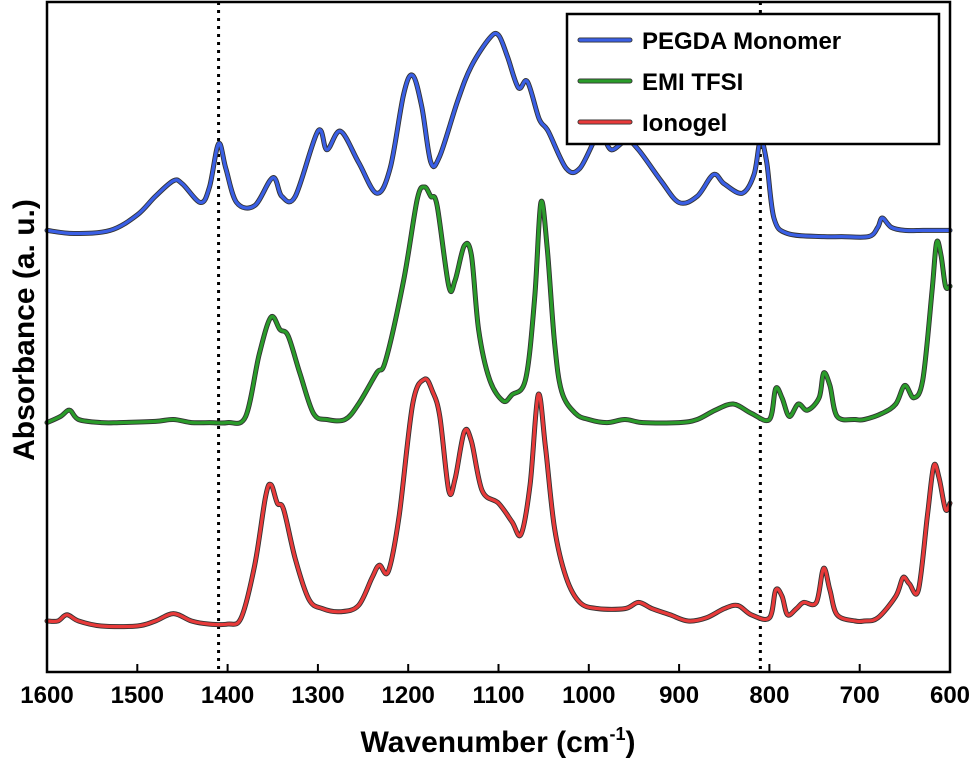  Describe the element at coordinates (317, 695) in the screenshot. I see `x-tick-label-3: 1300` at that location.